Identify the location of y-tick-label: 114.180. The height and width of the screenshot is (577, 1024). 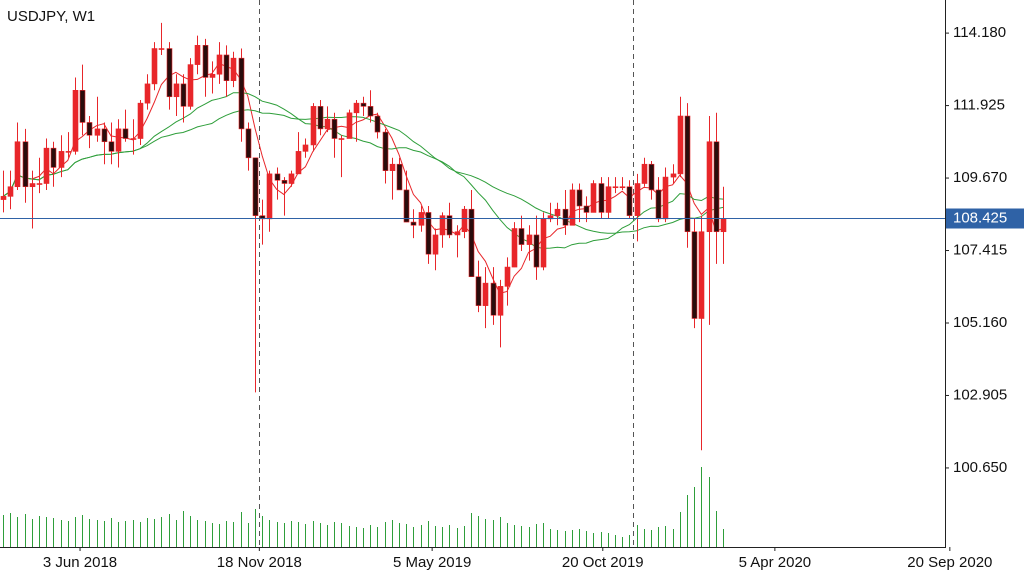
(979, 32).